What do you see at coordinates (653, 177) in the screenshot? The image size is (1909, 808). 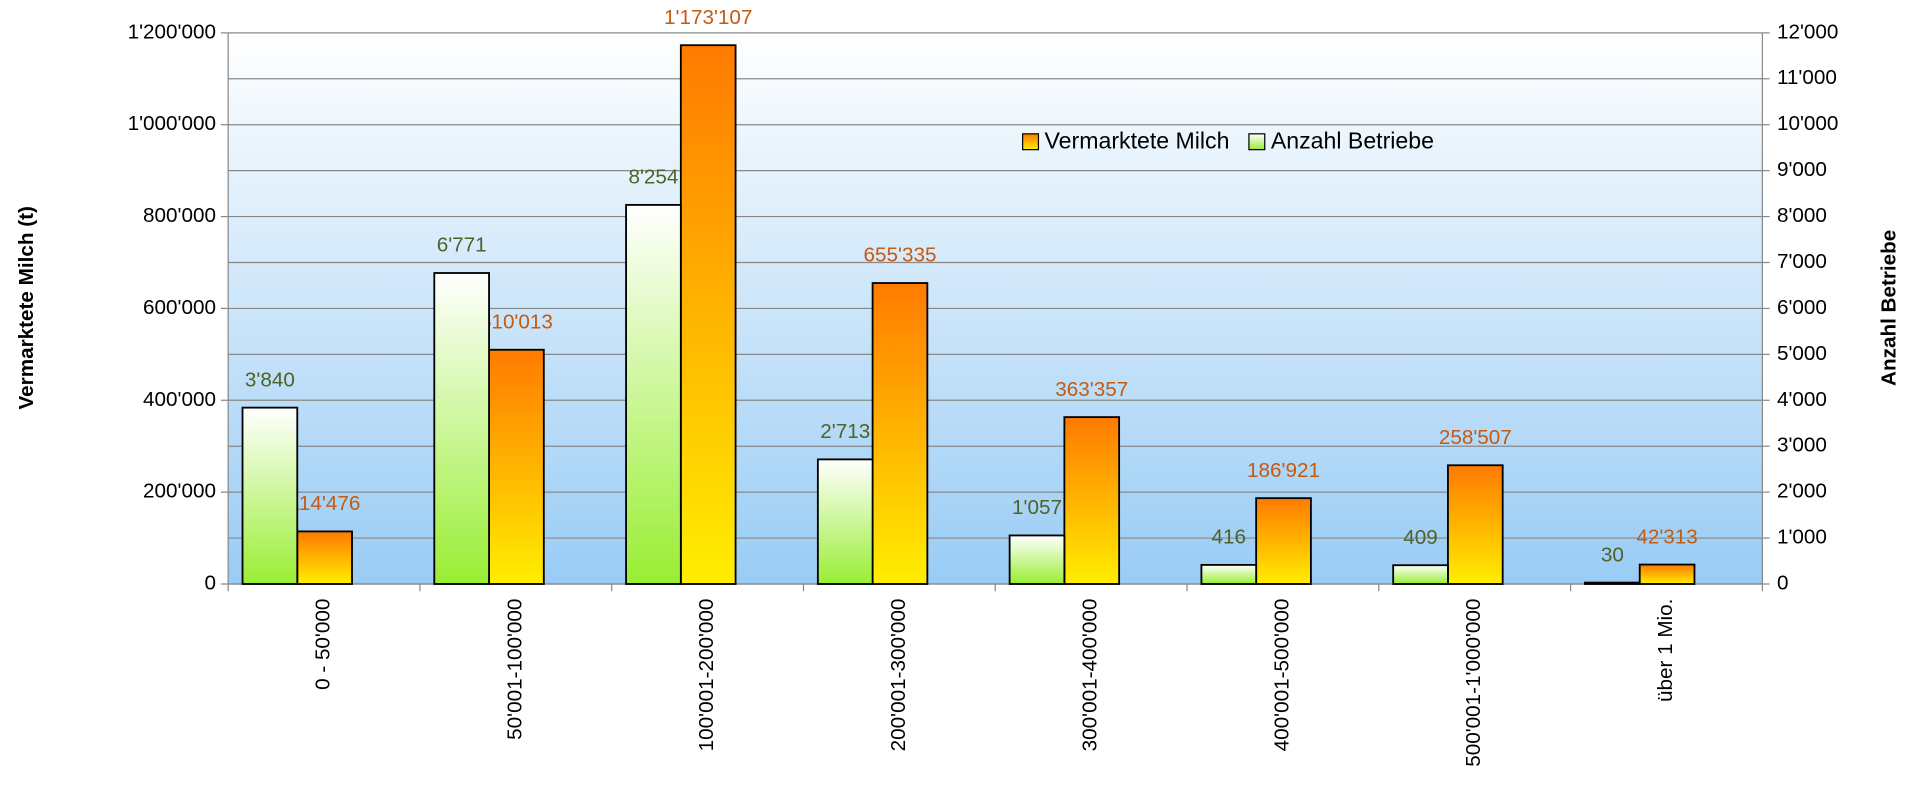 I see `value-label: 8'254` at bounding box center [653, 177].